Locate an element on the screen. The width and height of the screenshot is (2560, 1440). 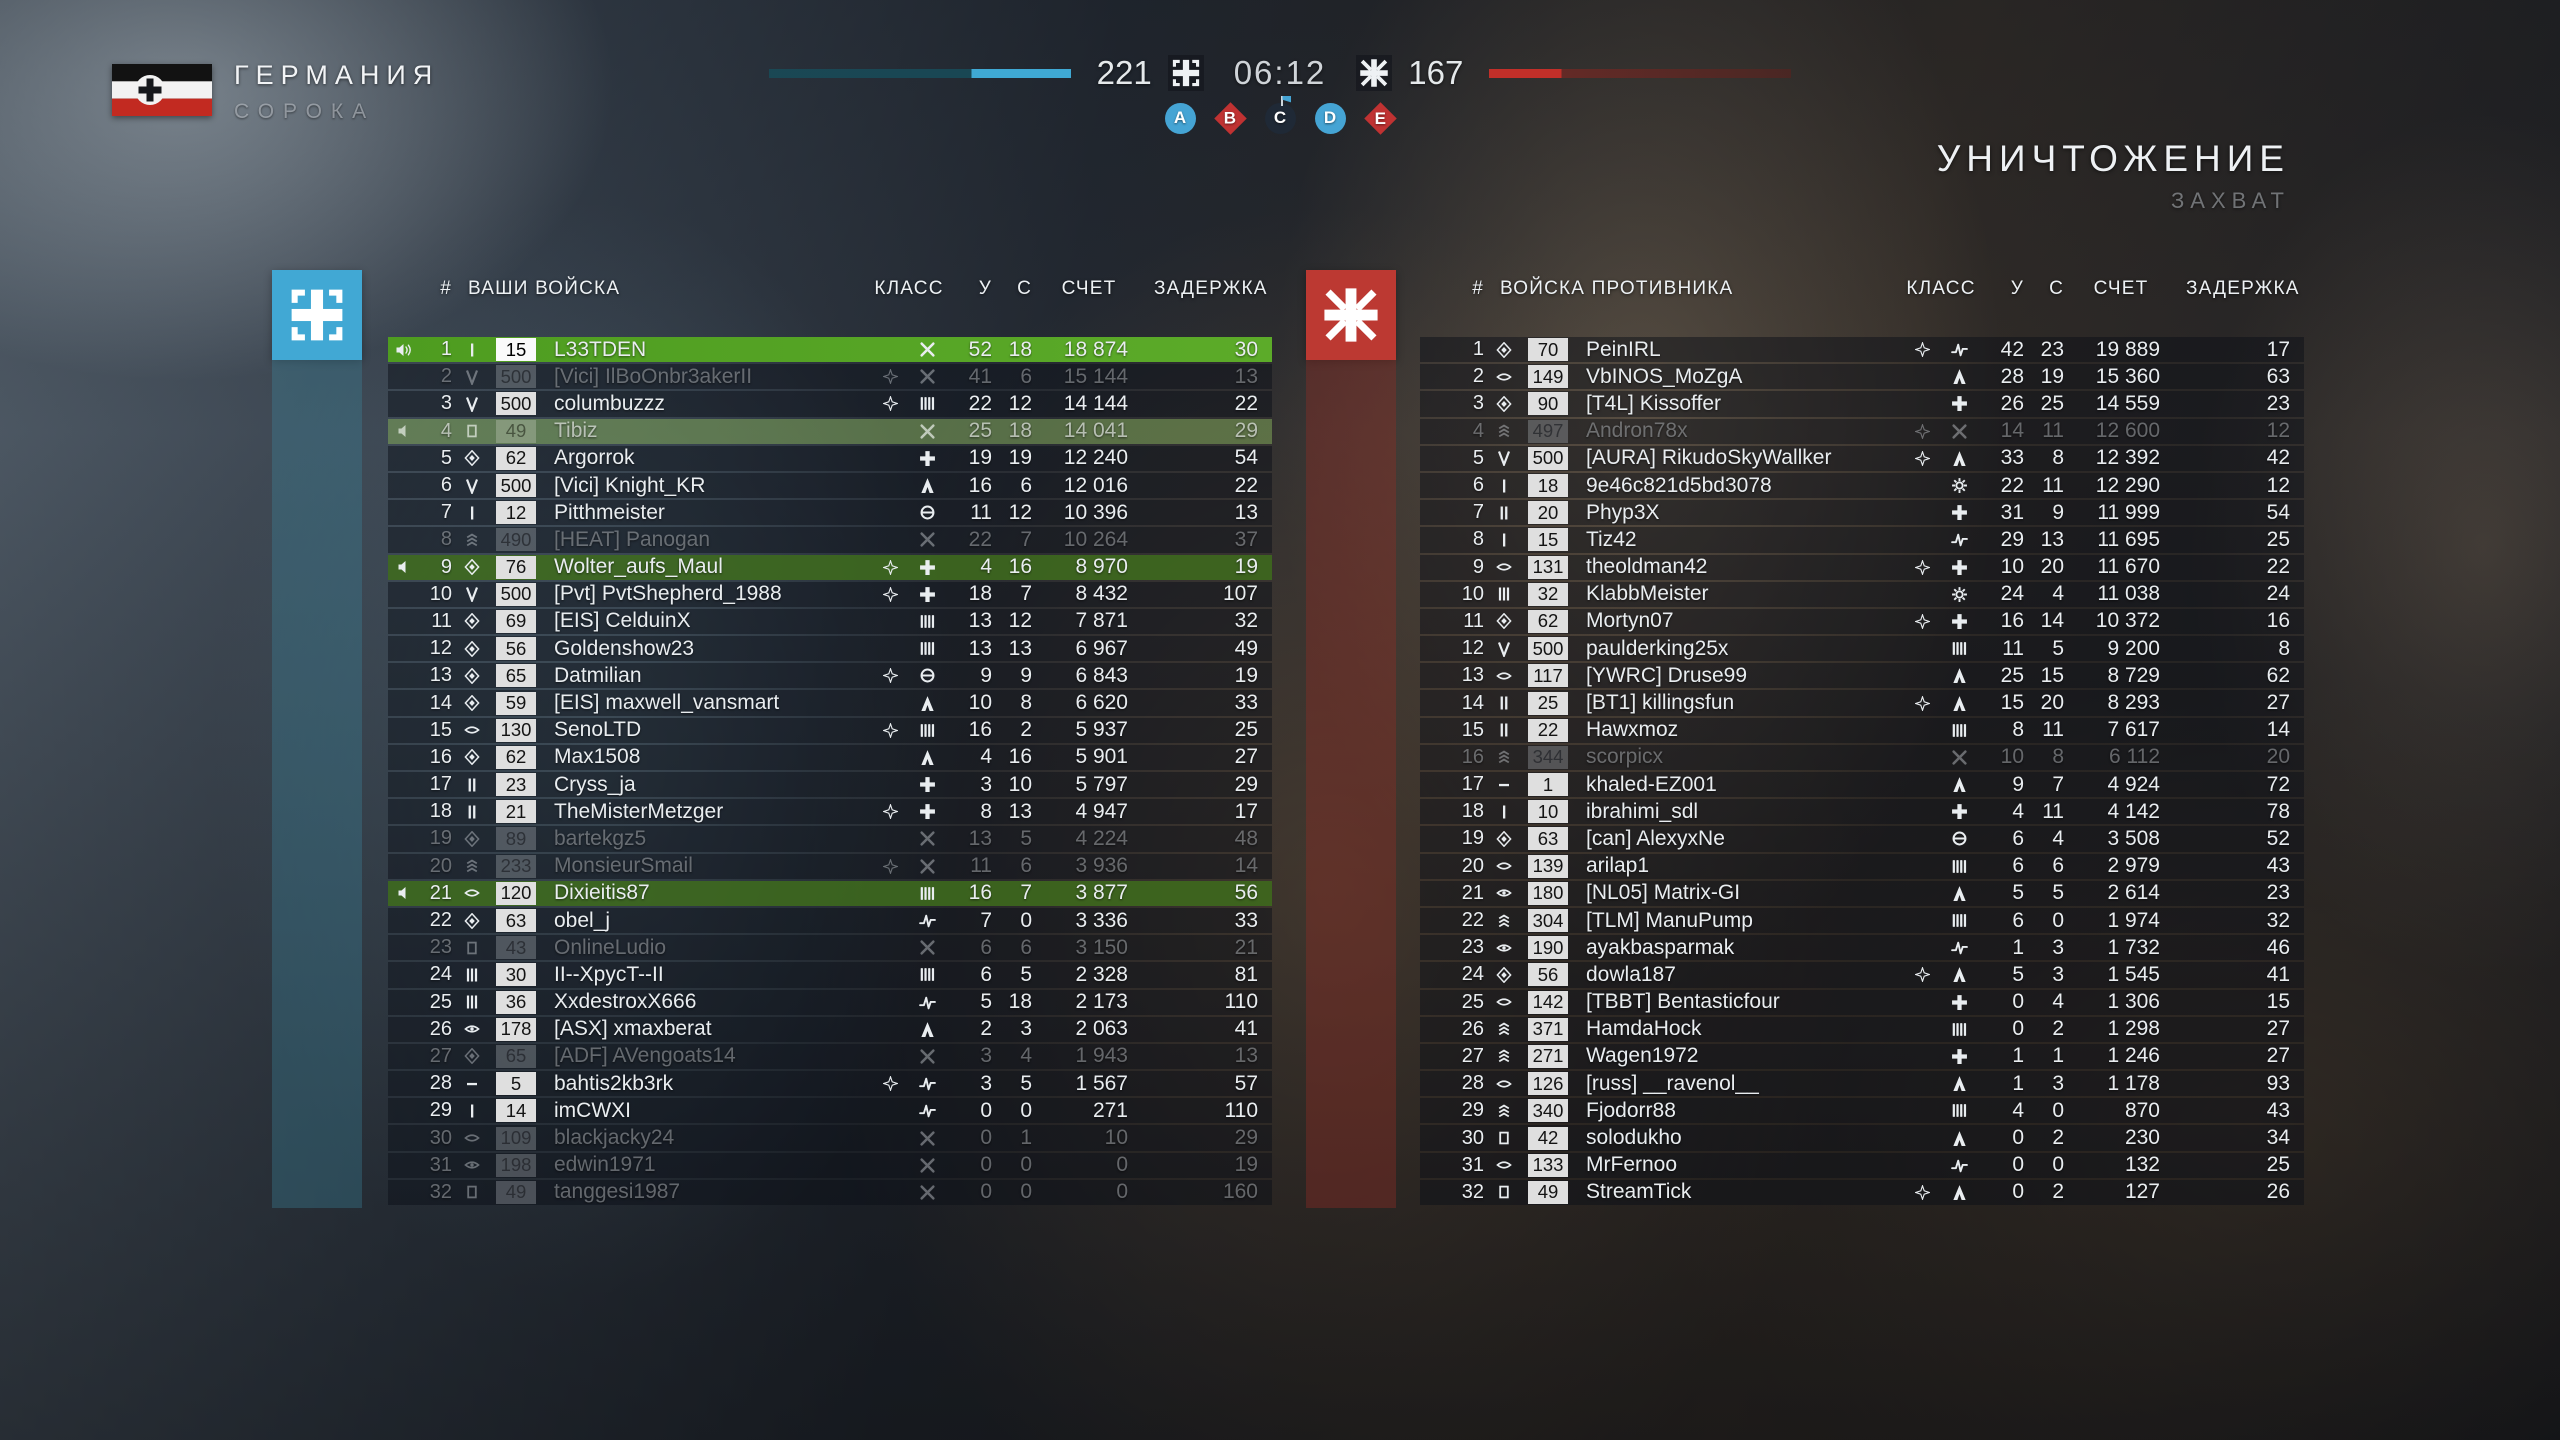
player-row: 2 149 VbINOS_MoZgA 28 19 15 360 63 is located at coordinates (1862, 377).